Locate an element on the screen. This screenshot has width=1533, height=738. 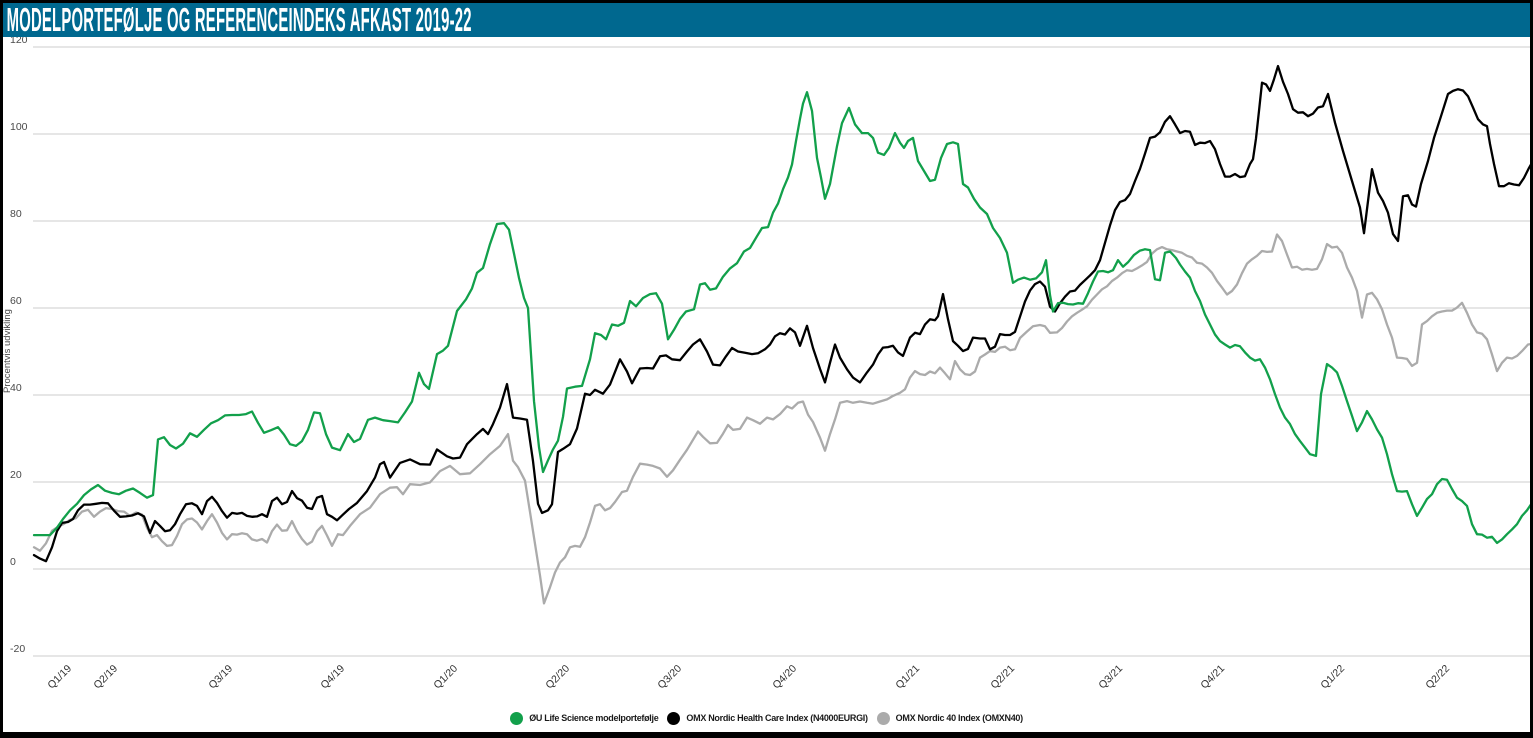
frame-border-left is located at coordinates (1, 369).